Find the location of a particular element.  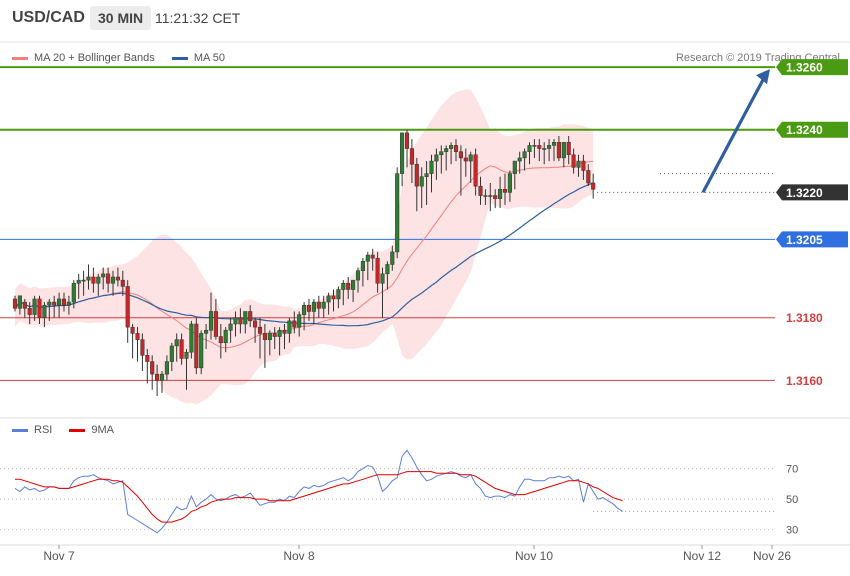

legend-label-9ma: 9MA is located at coordinates (103, 430).